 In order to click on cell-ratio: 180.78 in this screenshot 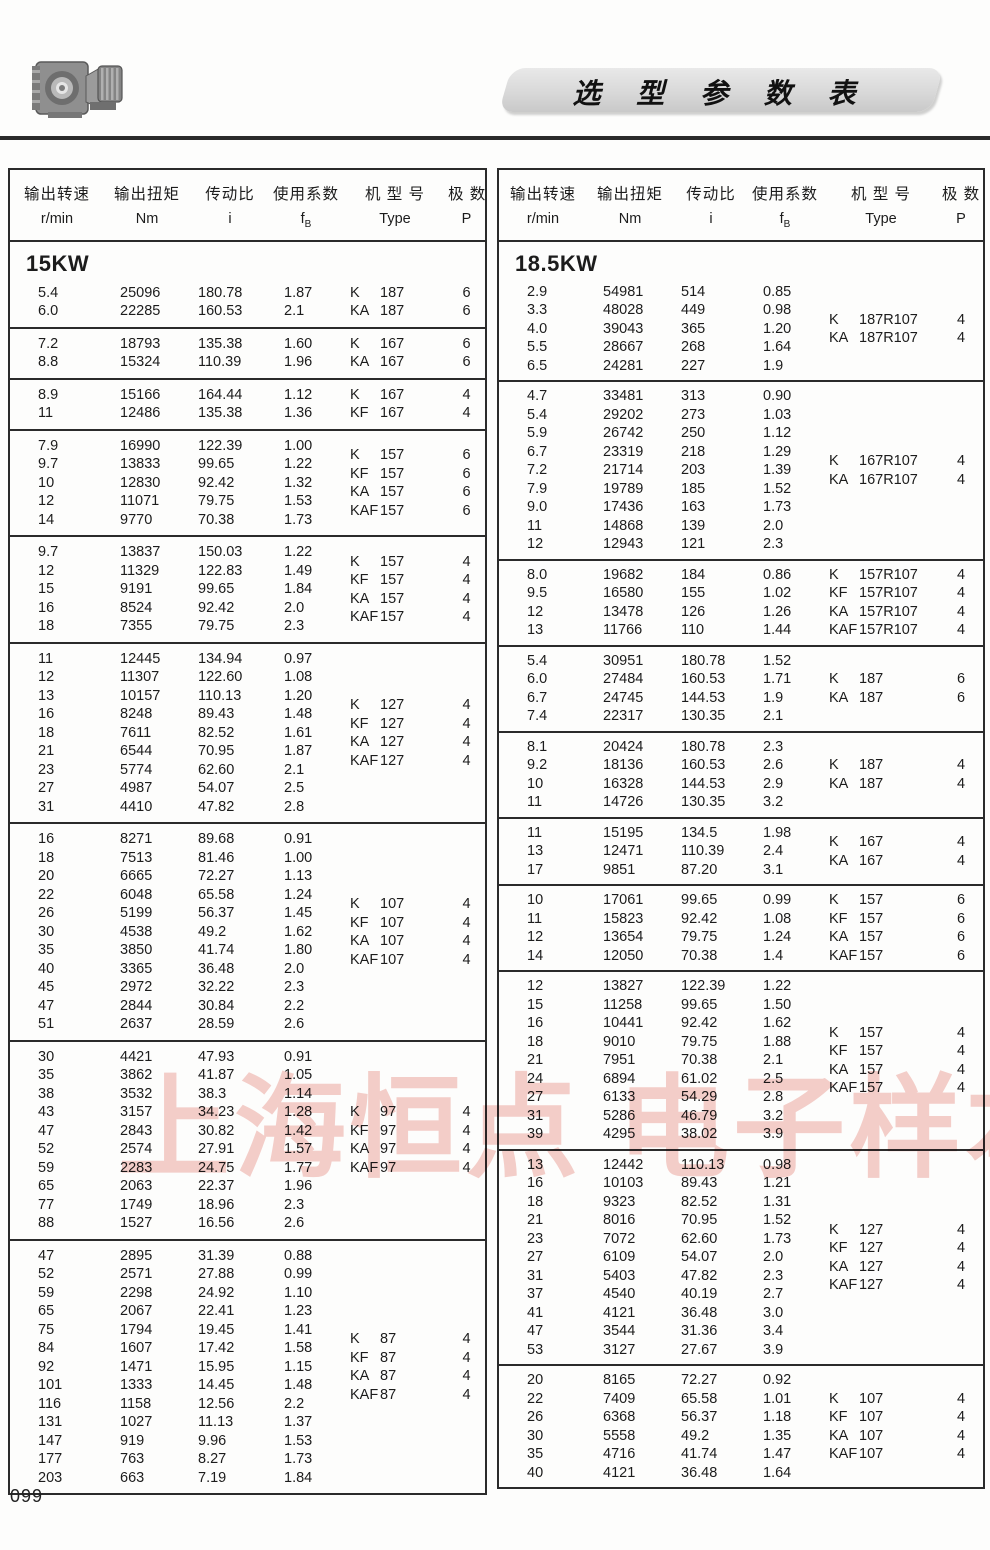, I will do `click(703, 660)`.